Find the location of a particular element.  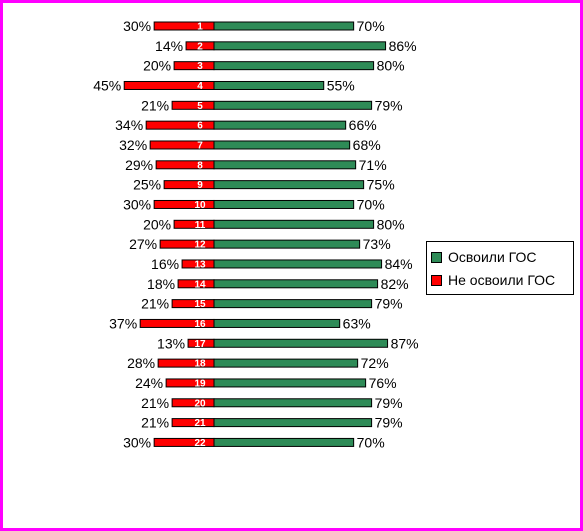

category-label-13: 13 is located at coordinates (200, 264).